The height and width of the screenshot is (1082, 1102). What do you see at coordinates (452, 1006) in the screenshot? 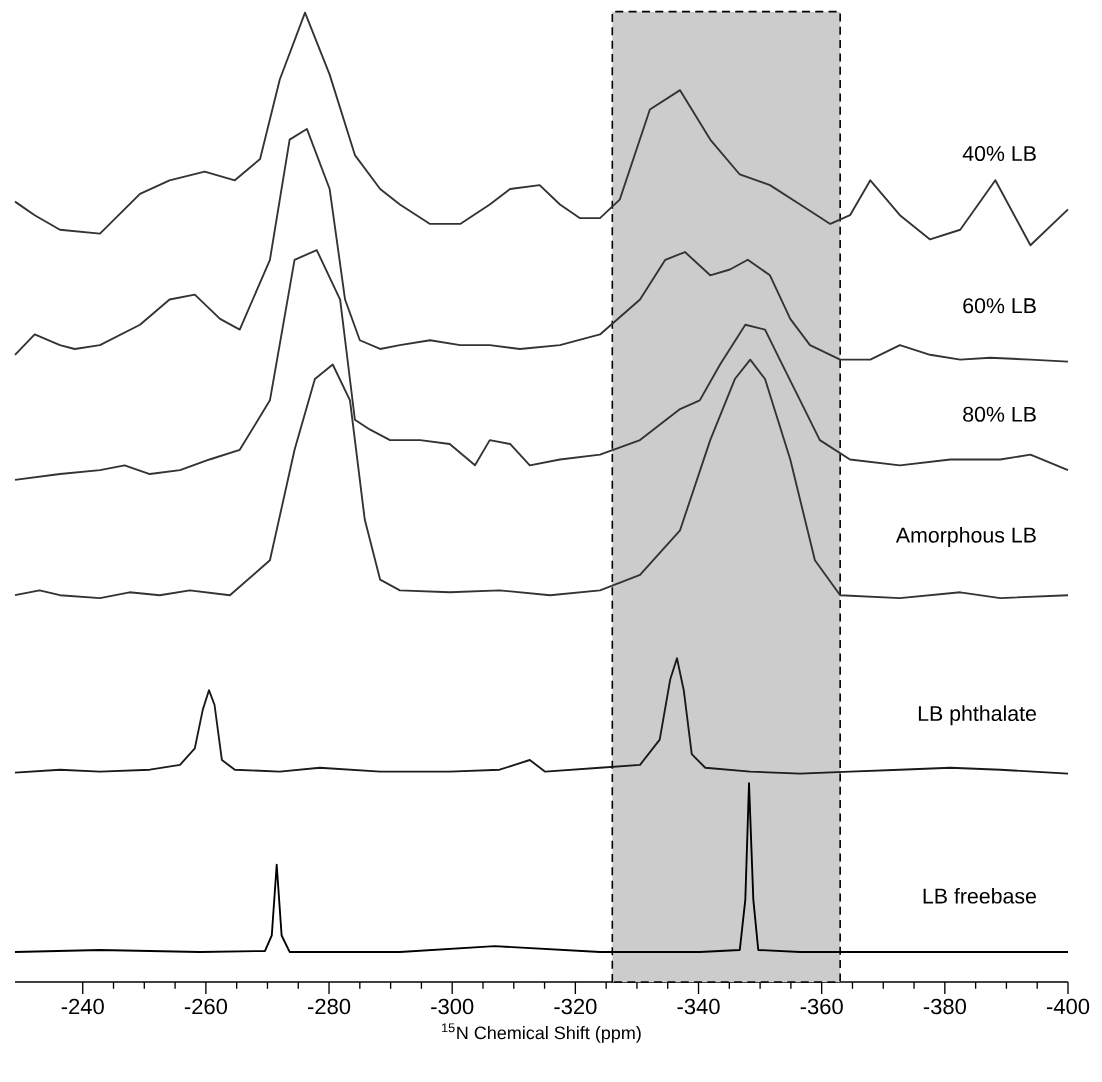
I see `x-tick-label: -300` at bounding box center [452, 1006].